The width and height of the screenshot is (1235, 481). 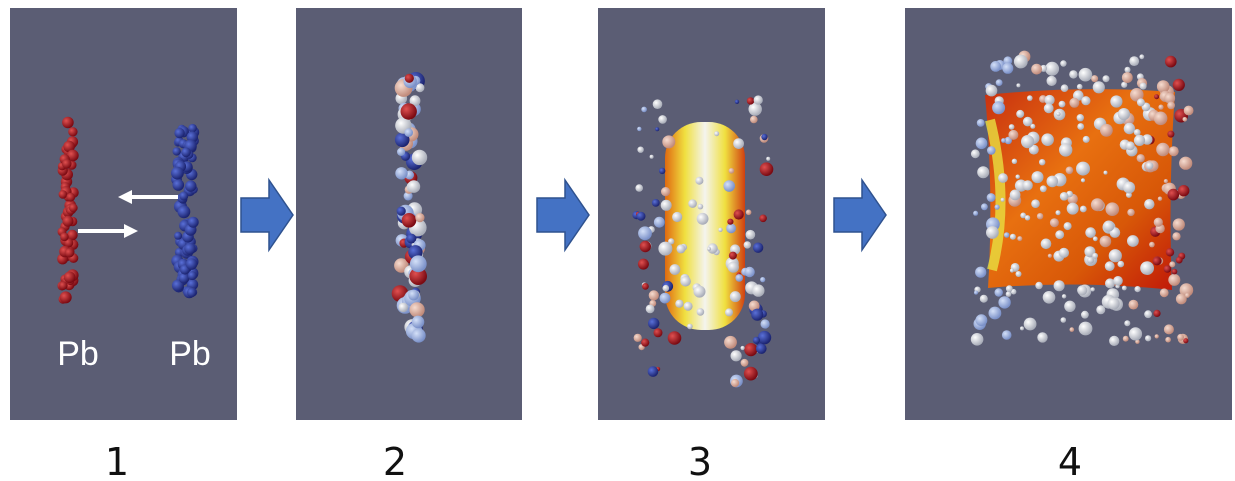 What do you see at coordinates (78, 354) in the screenshot?
I see `nucleus-label: Pb` at bounding box center [78, 354].